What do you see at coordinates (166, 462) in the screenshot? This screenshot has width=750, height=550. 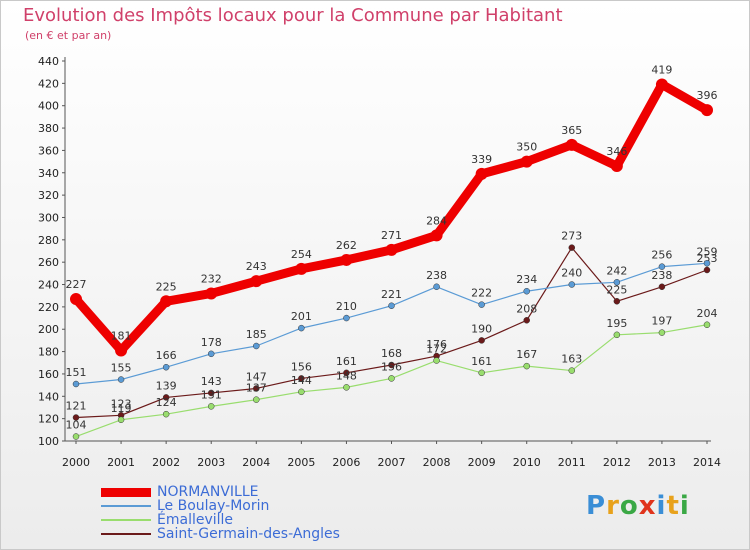 I see `x-tick-label: 2002` at bounding box center [166, 462].